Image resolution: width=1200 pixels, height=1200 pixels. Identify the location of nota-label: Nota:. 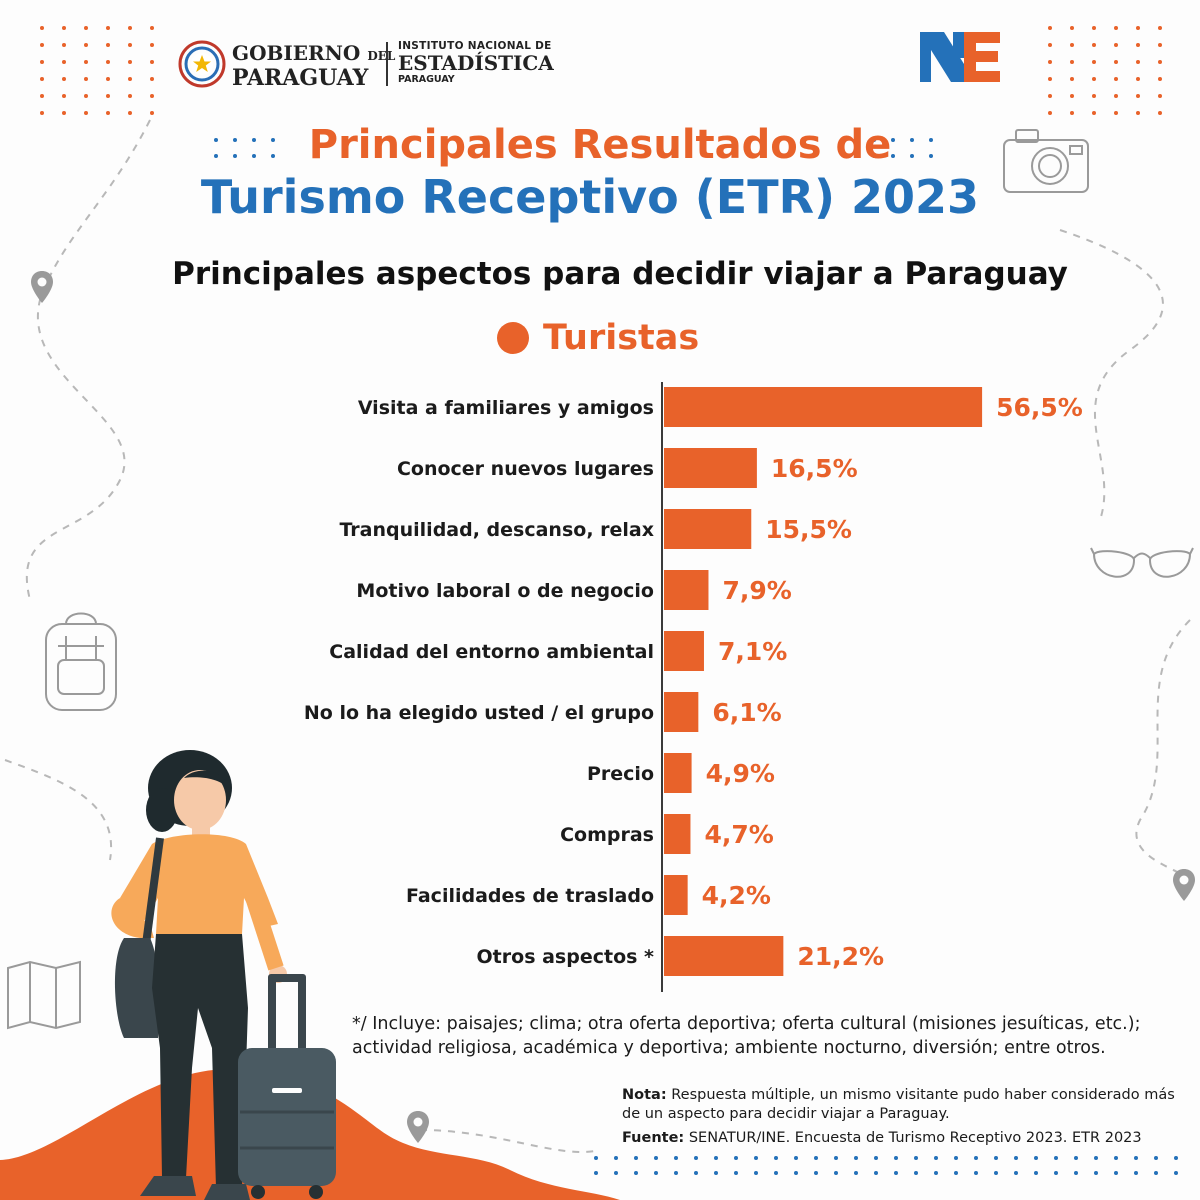
(644, 1095).